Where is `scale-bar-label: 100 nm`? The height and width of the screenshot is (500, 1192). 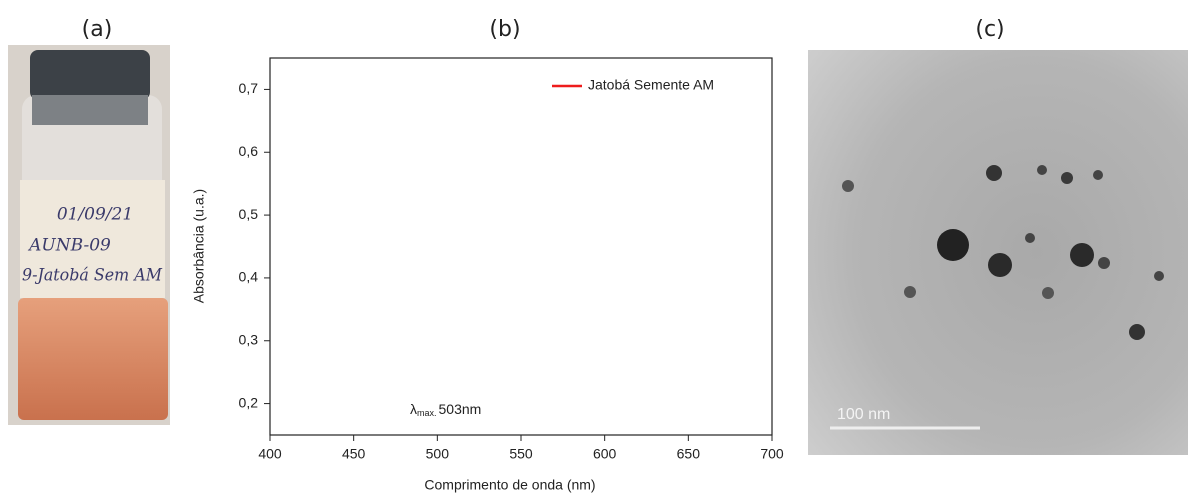 scale-bar-label: 100 nm is located at coordinates (863, 414).